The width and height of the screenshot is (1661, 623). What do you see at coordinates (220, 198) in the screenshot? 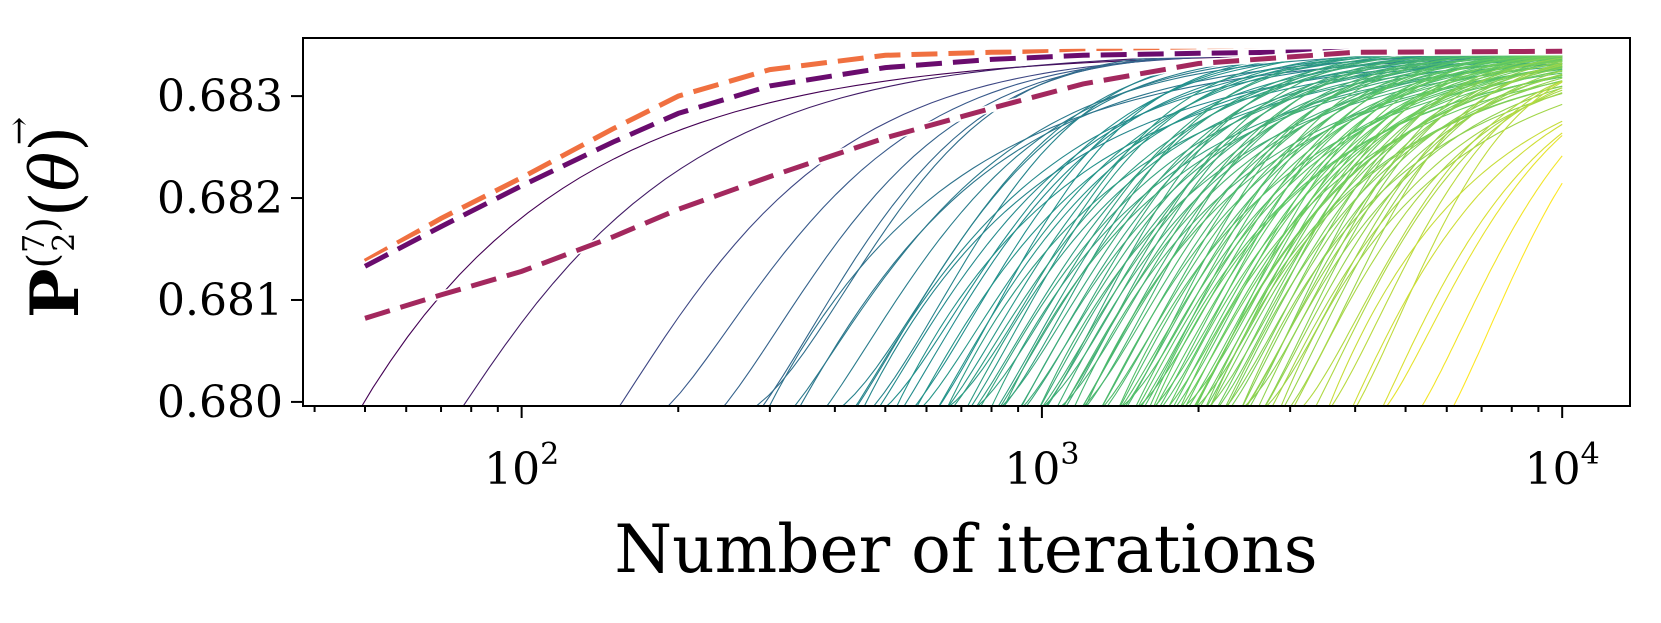
I see `y-tick-label: 0.682` at bounding box center [220, 198].